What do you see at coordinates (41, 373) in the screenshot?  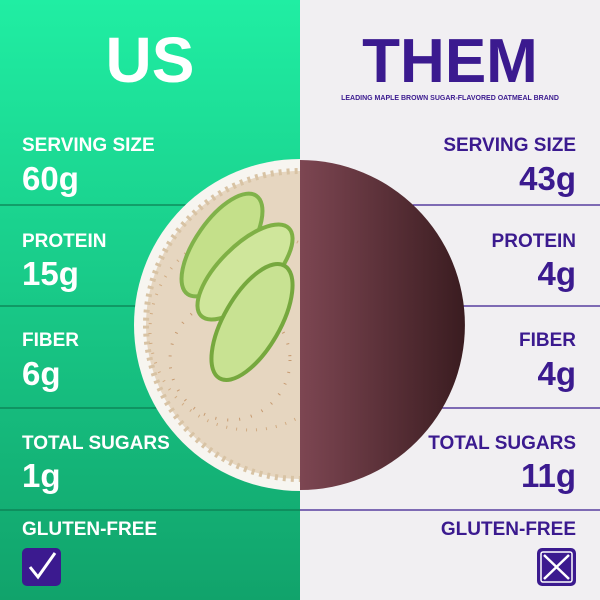 I see `us-value: 6g` at bounding box center [41, 373].